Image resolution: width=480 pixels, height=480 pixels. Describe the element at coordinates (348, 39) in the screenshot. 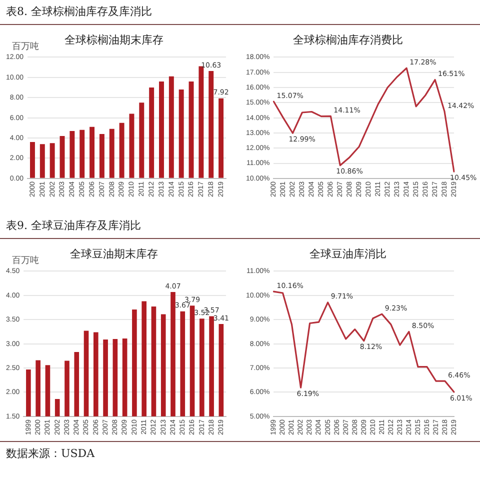

I see `chart-title: 全球棕榈油库存消费比` at that location.